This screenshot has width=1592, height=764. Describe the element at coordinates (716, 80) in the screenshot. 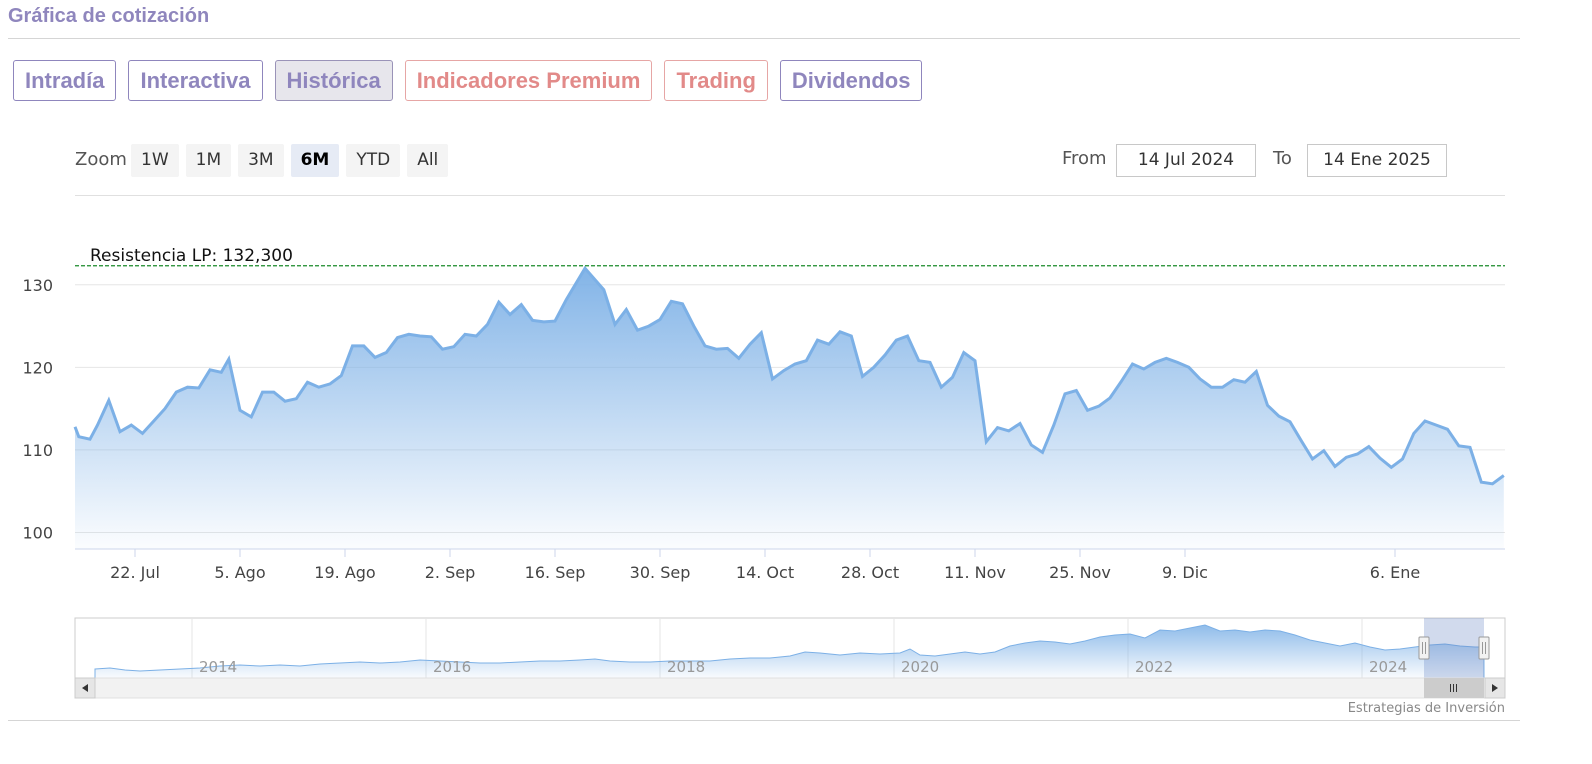

I see `tab-trading: Trading` at that location.